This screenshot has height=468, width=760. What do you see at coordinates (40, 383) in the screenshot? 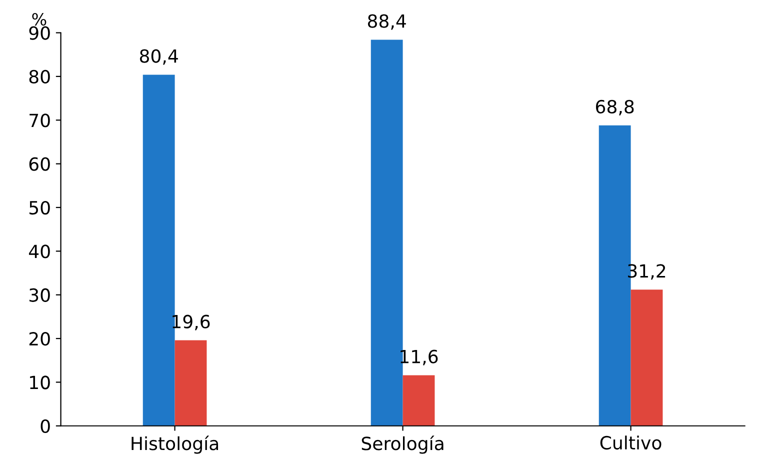
I see `y-tick-label: 10` at bounding box center [40, 383].